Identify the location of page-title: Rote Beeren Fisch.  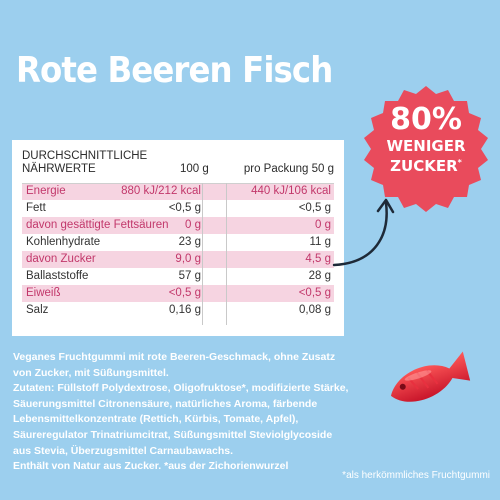
(174, 70).